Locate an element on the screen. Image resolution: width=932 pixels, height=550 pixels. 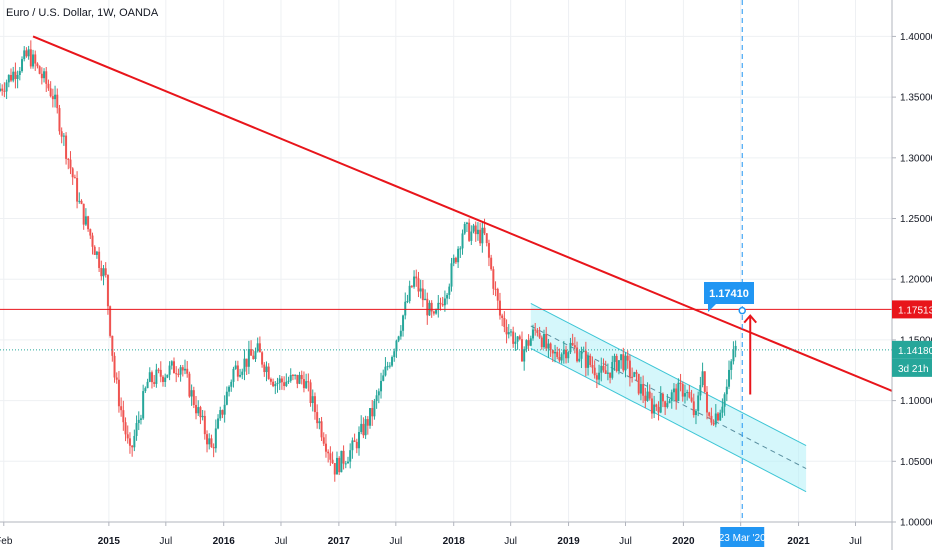
x-tick-label: Jul is located at coordinates (855, 541).